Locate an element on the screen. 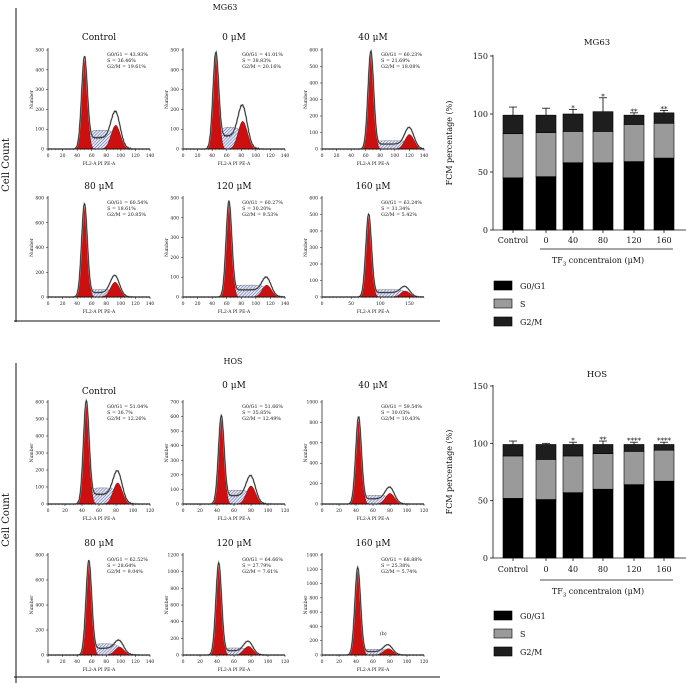 Image resolution: width=686 pixels, height=683 pixels. x-axis-label: TF3 concentraion (μM) is located at coordinates (598, 593).